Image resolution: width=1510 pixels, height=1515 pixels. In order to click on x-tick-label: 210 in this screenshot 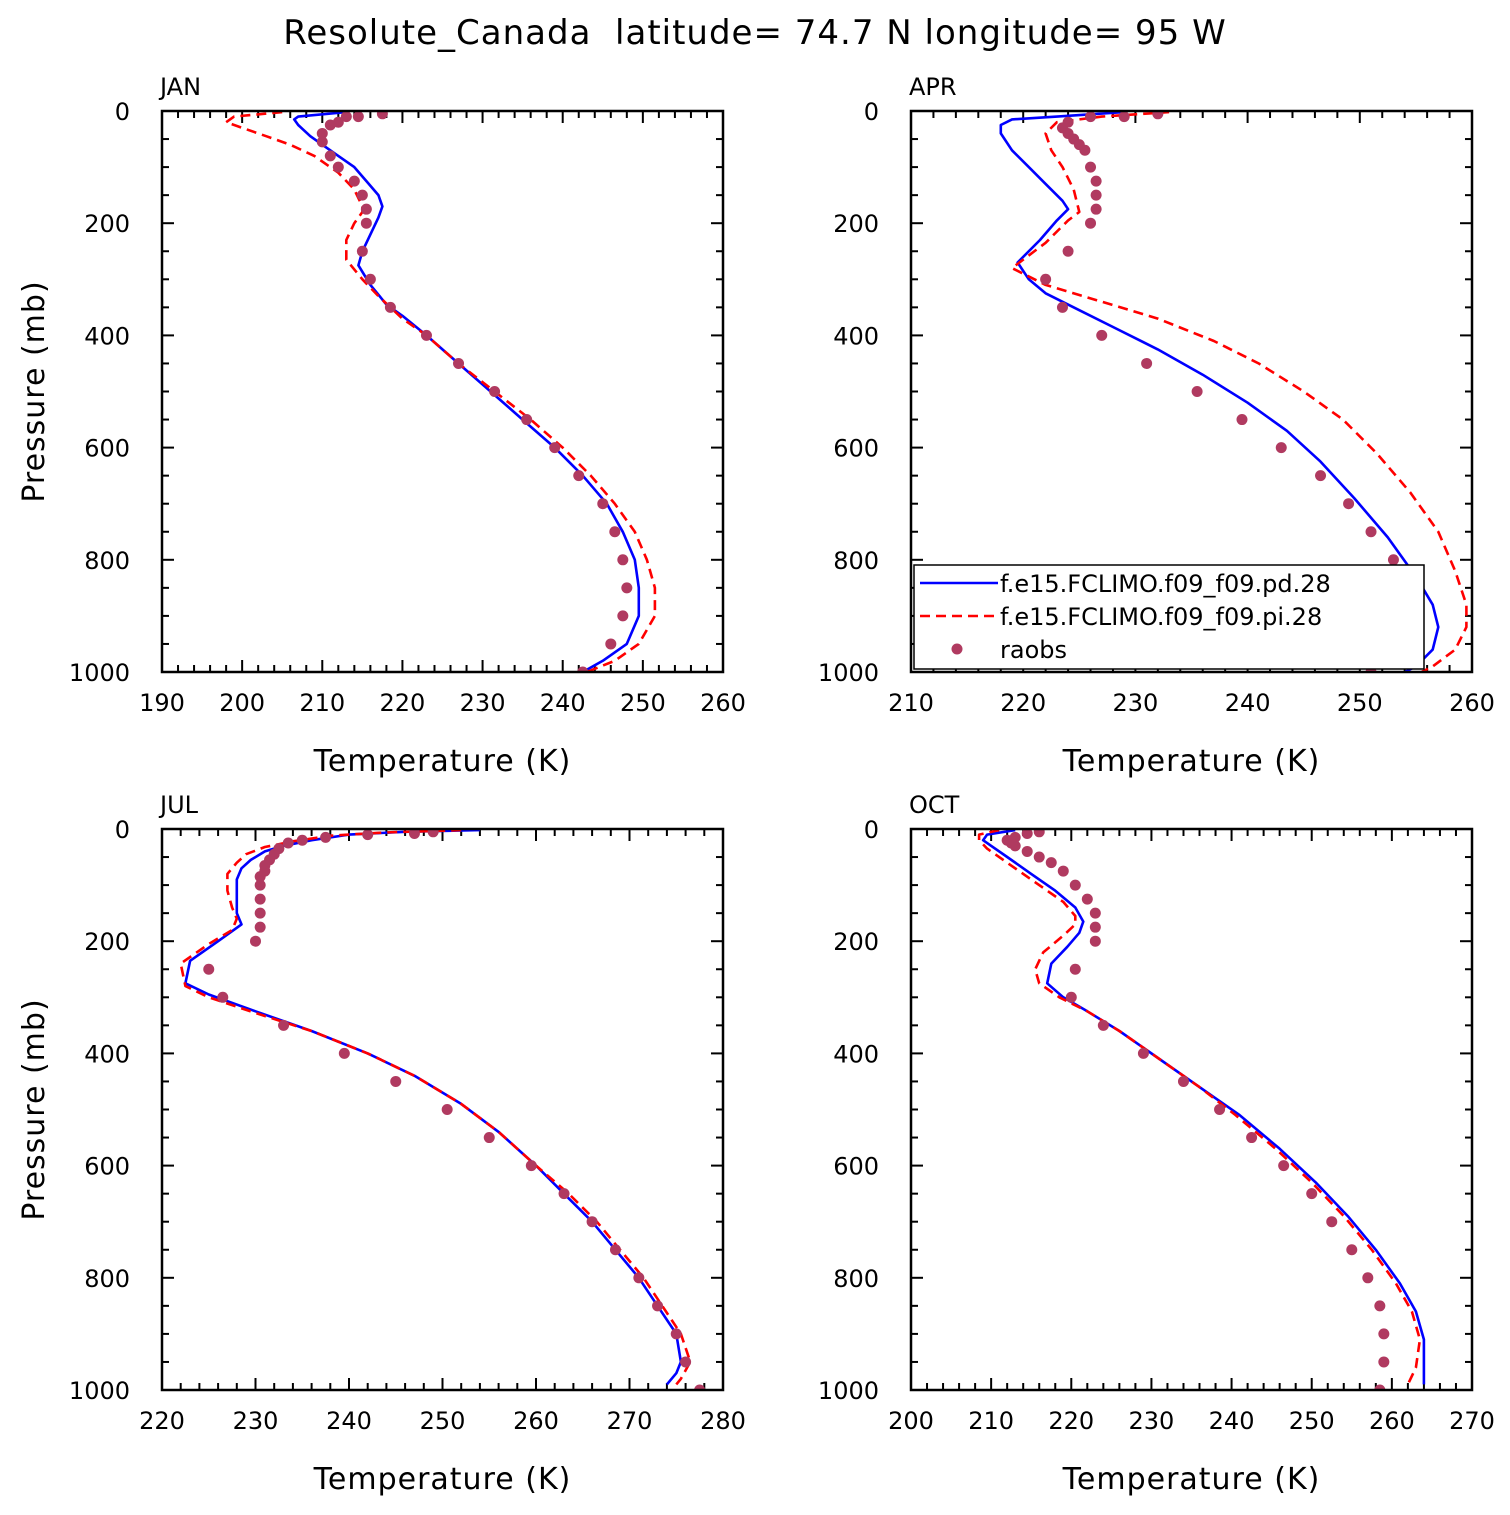, I will do `click(991, 1421)`.